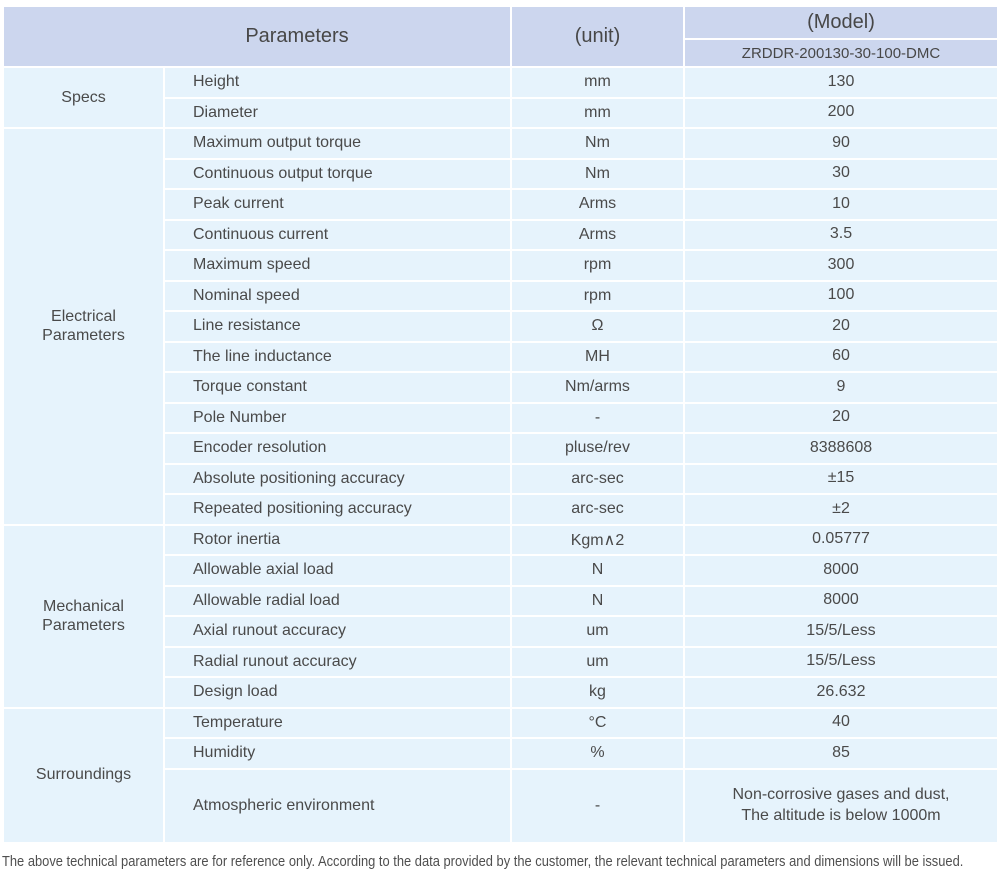 This screenshot has width=999, height=882. Describe the element at coordinates (841, 112) in the screenshot. I see `value-cell: 200` at that location.